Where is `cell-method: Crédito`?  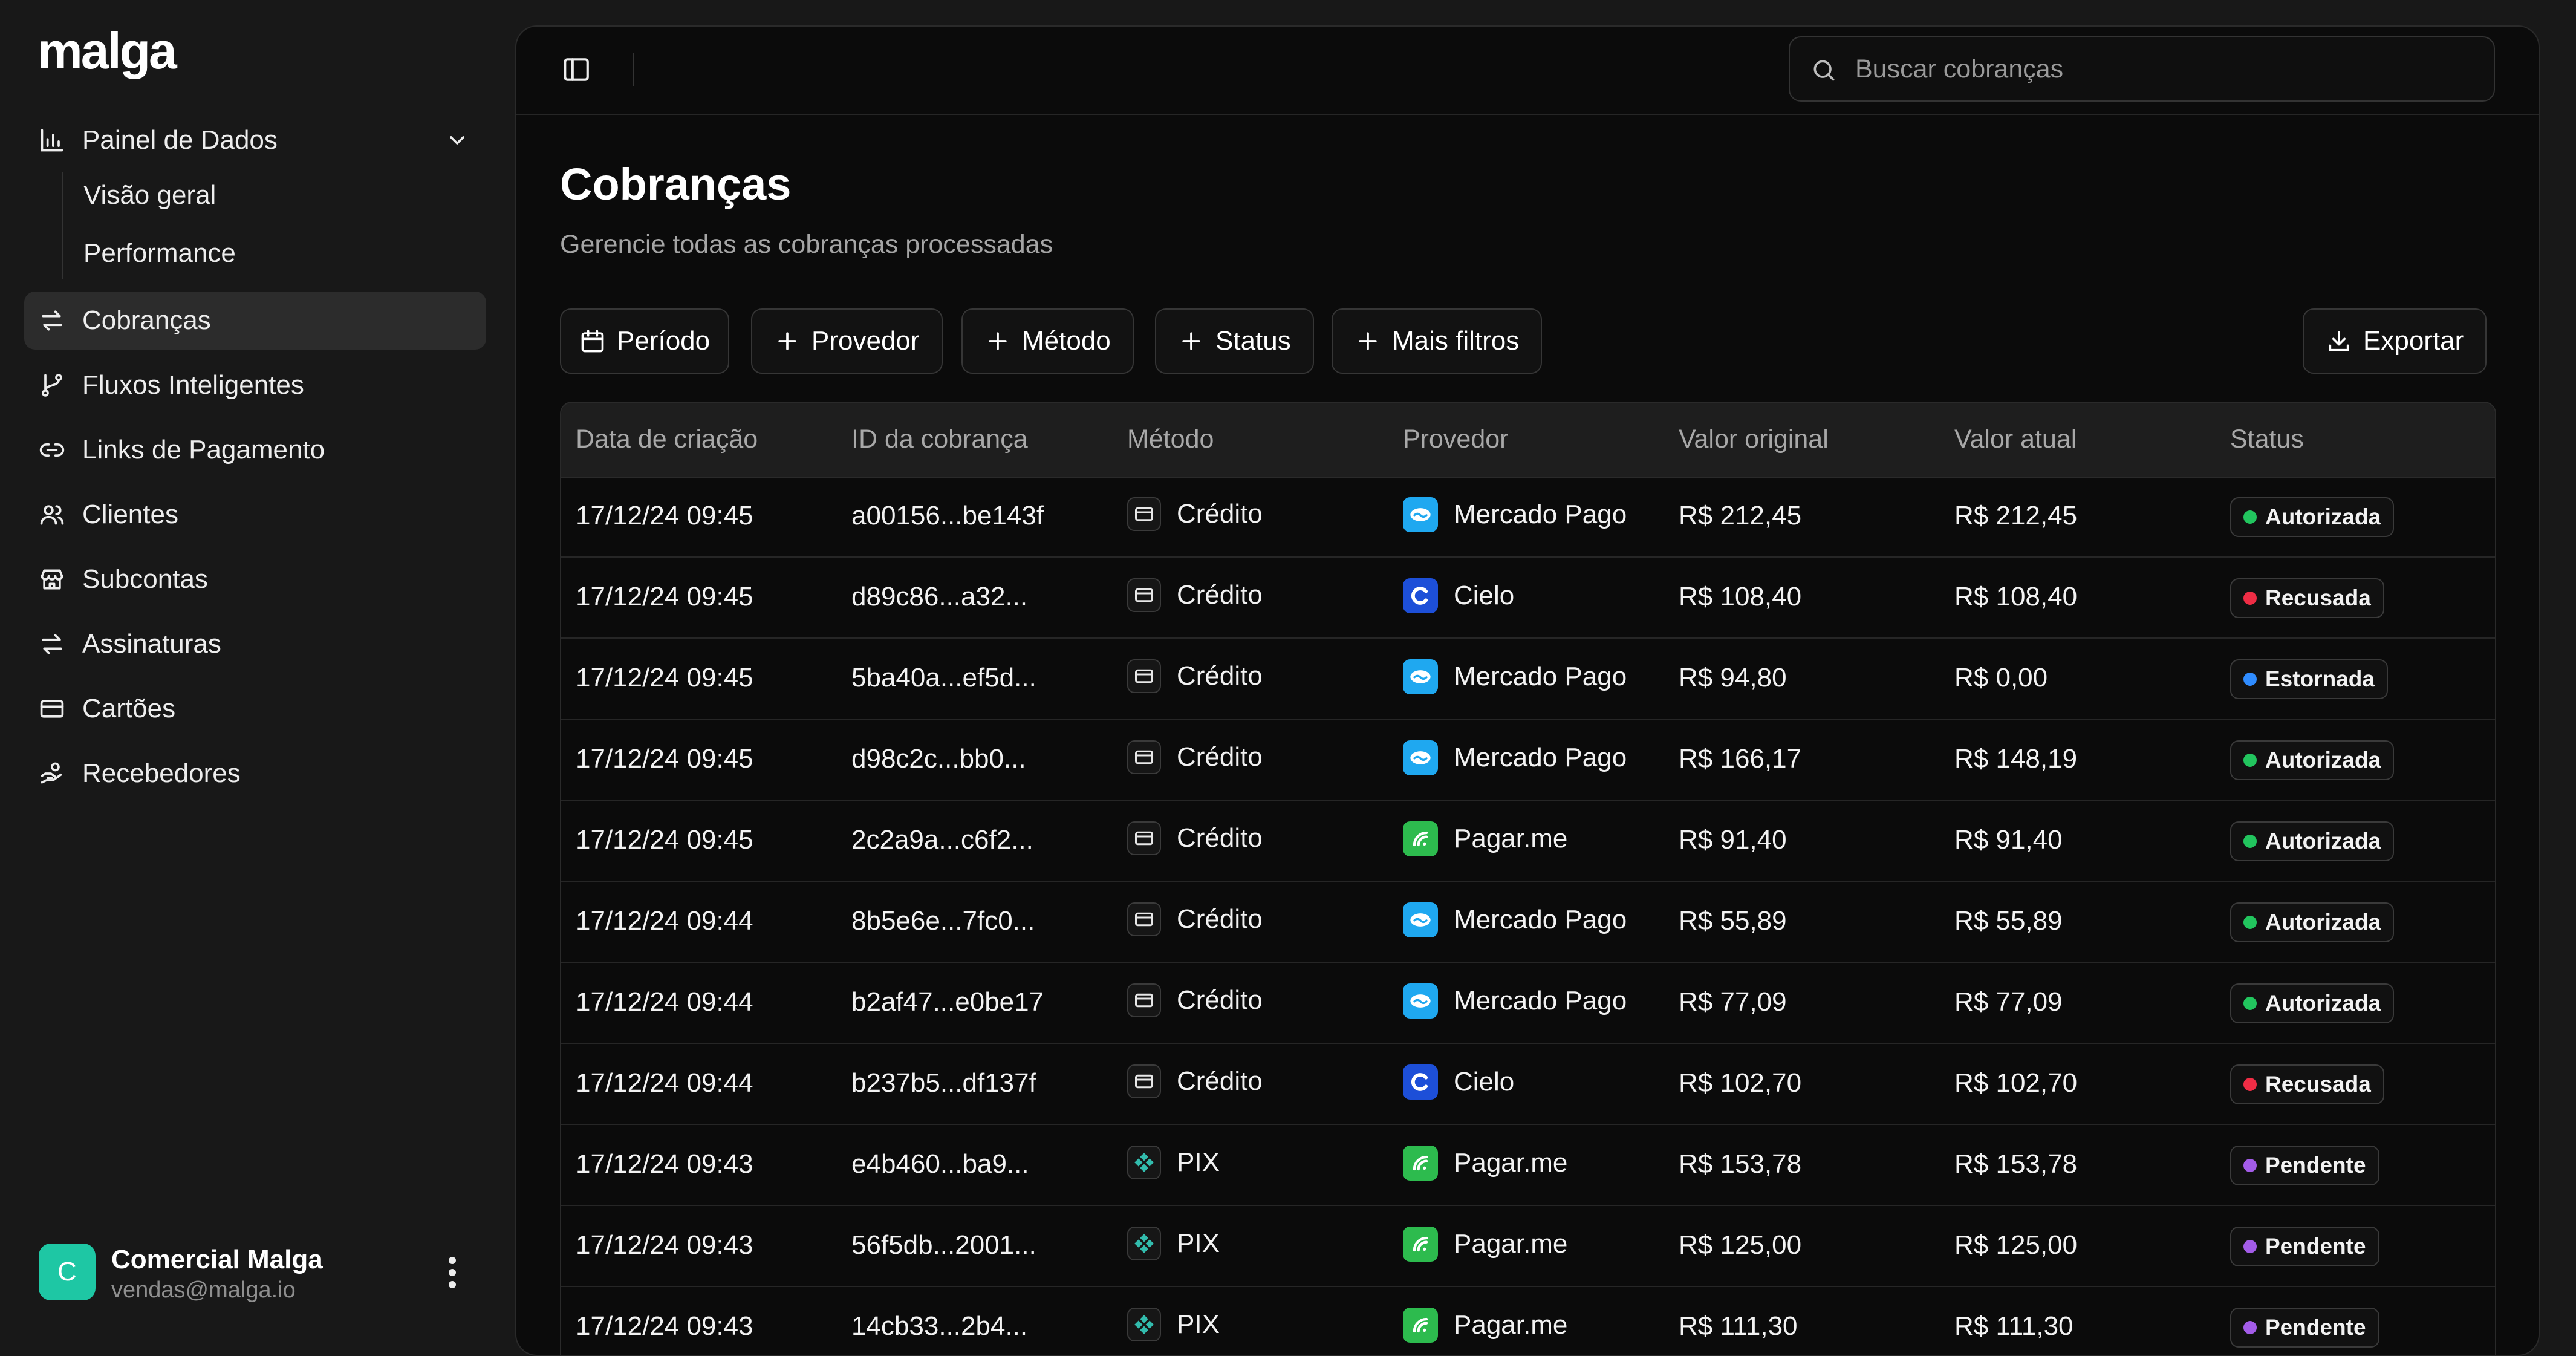 cell-method: Crédito is located at coordinates (1195, 1000).